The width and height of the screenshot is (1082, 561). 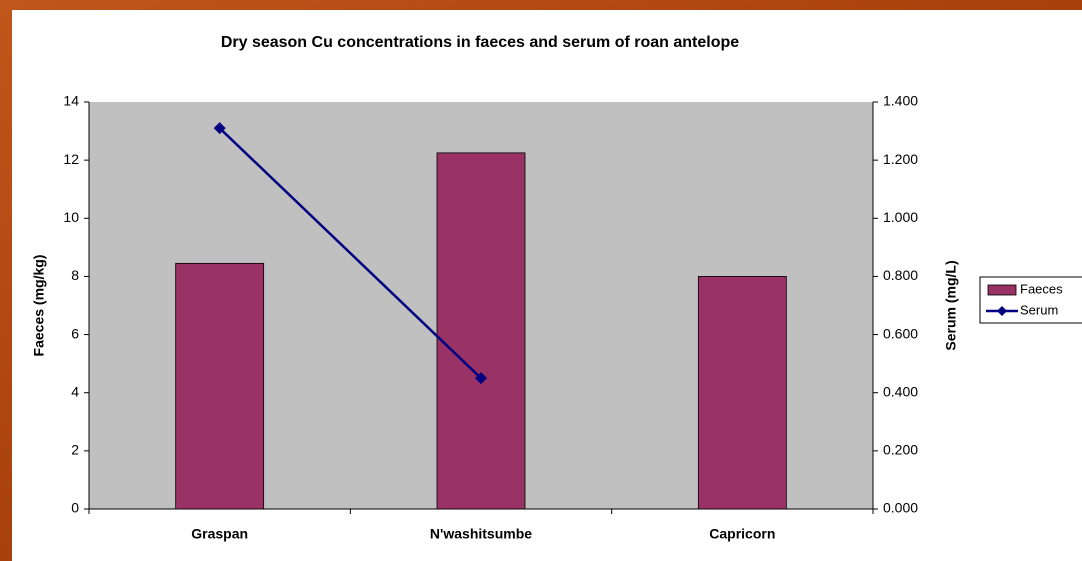 I want to click on y-tick-label: 0, so click(x=75, y=508).